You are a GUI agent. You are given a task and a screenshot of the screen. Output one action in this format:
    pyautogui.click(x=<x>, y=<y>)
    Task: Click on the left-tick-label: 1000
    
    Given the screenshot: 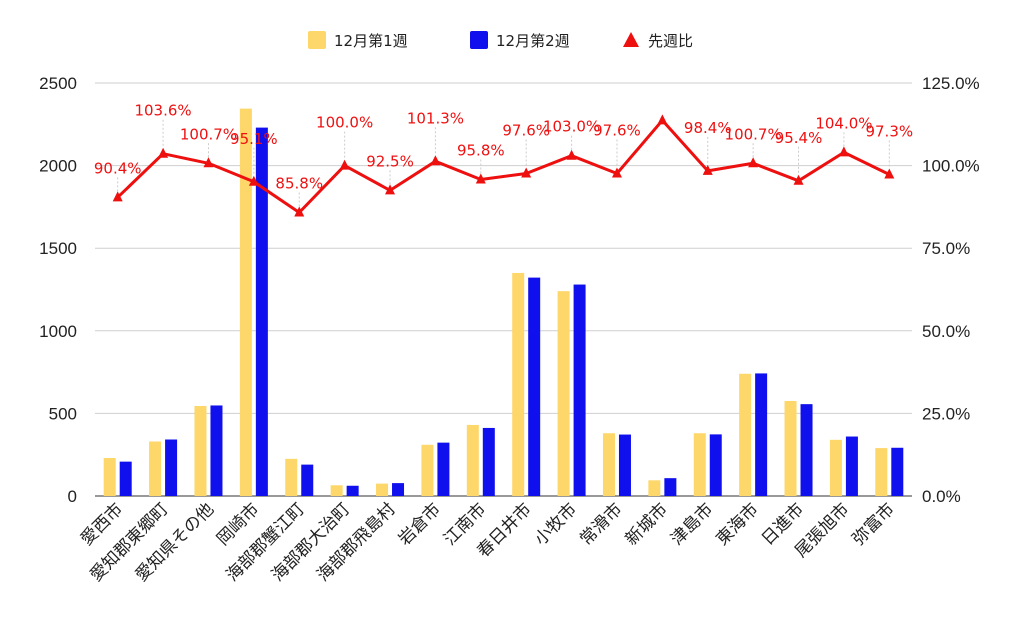 What is the action you would take?
    pyautogui.click(x=58, y=331)
    